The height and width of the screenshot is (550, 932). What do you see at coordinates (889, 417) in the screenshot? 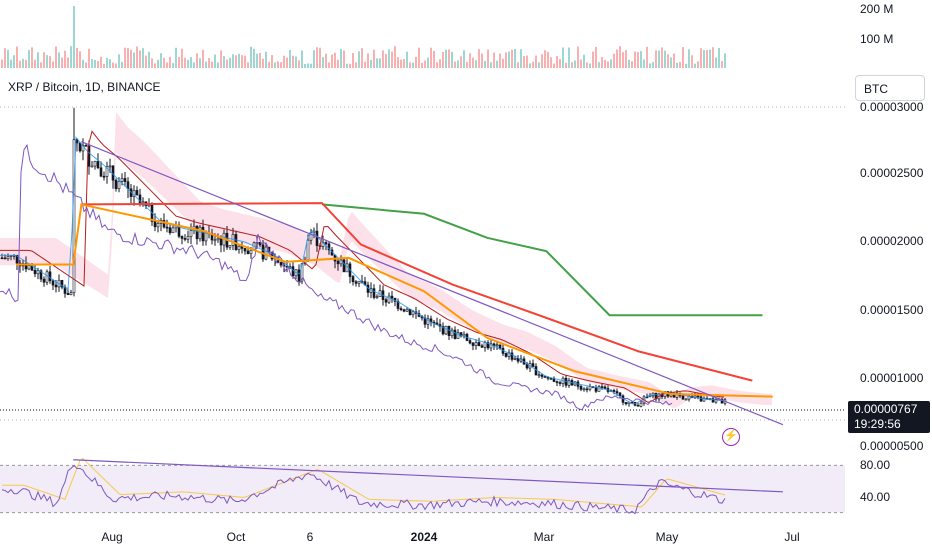
I see `last-price-label: 0.00000767 19:29:56` at bounding box center [889, 417].